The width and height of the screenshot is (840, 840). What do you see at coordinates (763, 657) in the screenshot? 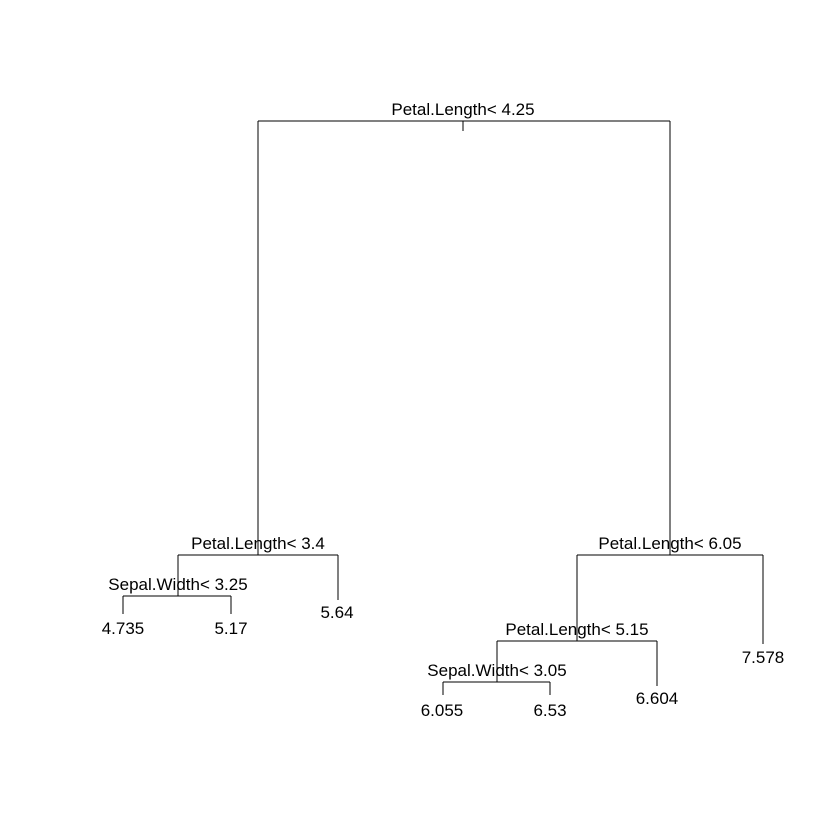
I see `leaf-value: 7.578` at bounding box center [763, 657].